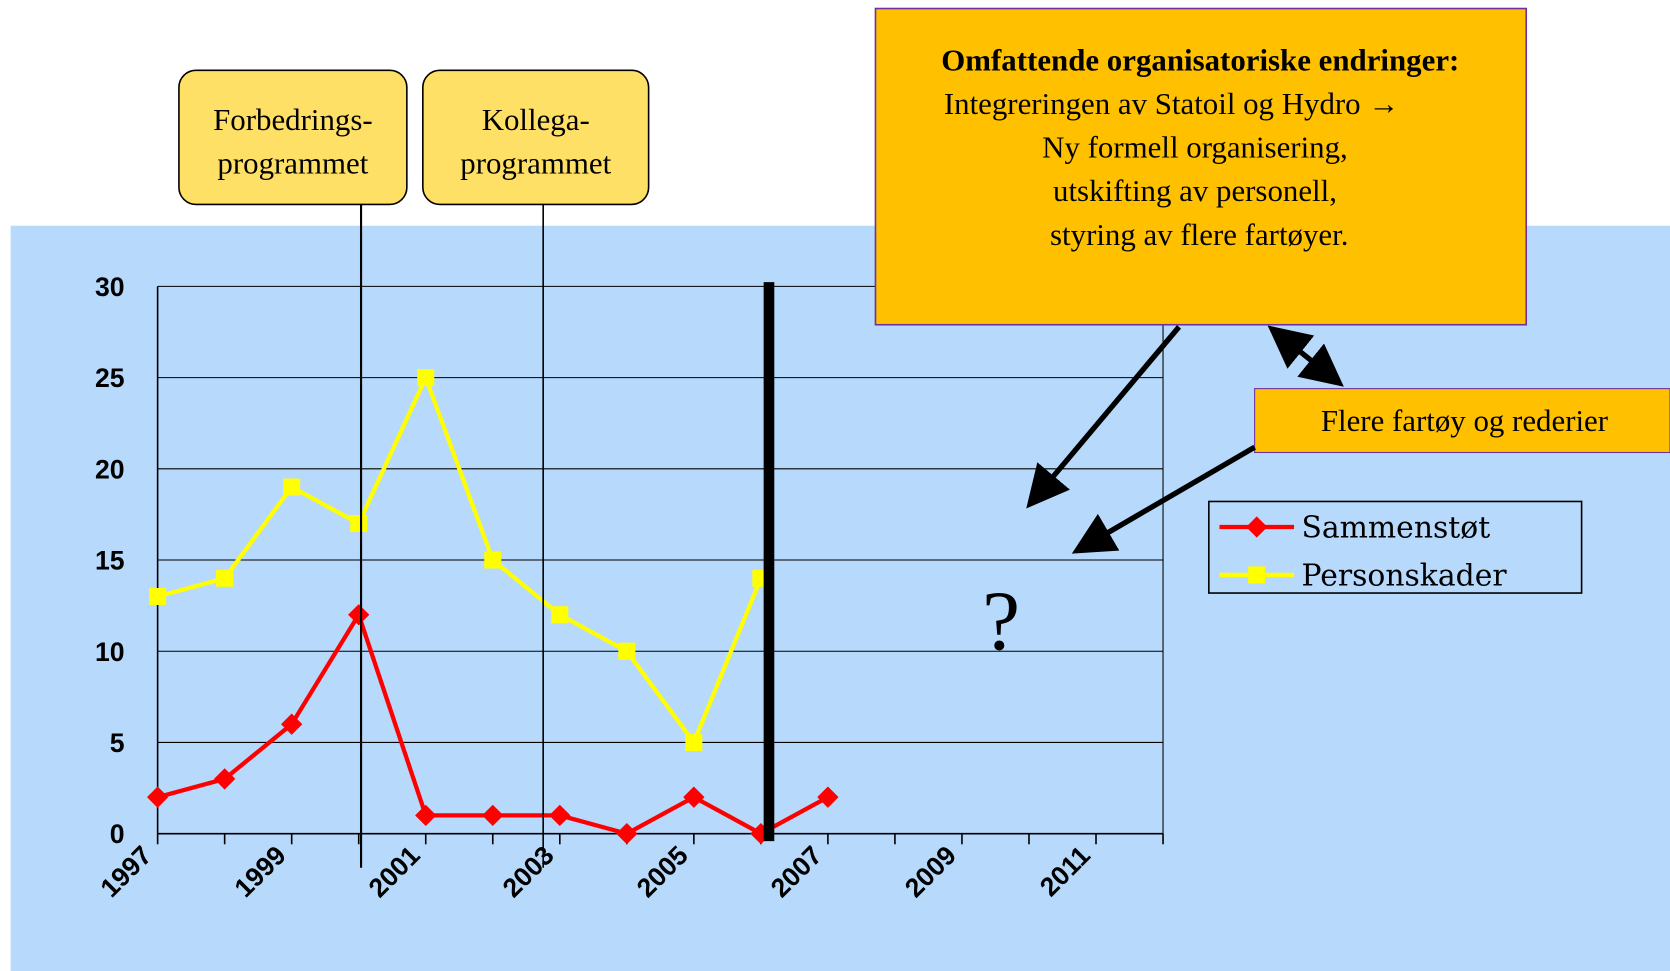  Describe the element at coordinates (110, 652) in the screenshot. I see `y-tick-label: 10` at that location.